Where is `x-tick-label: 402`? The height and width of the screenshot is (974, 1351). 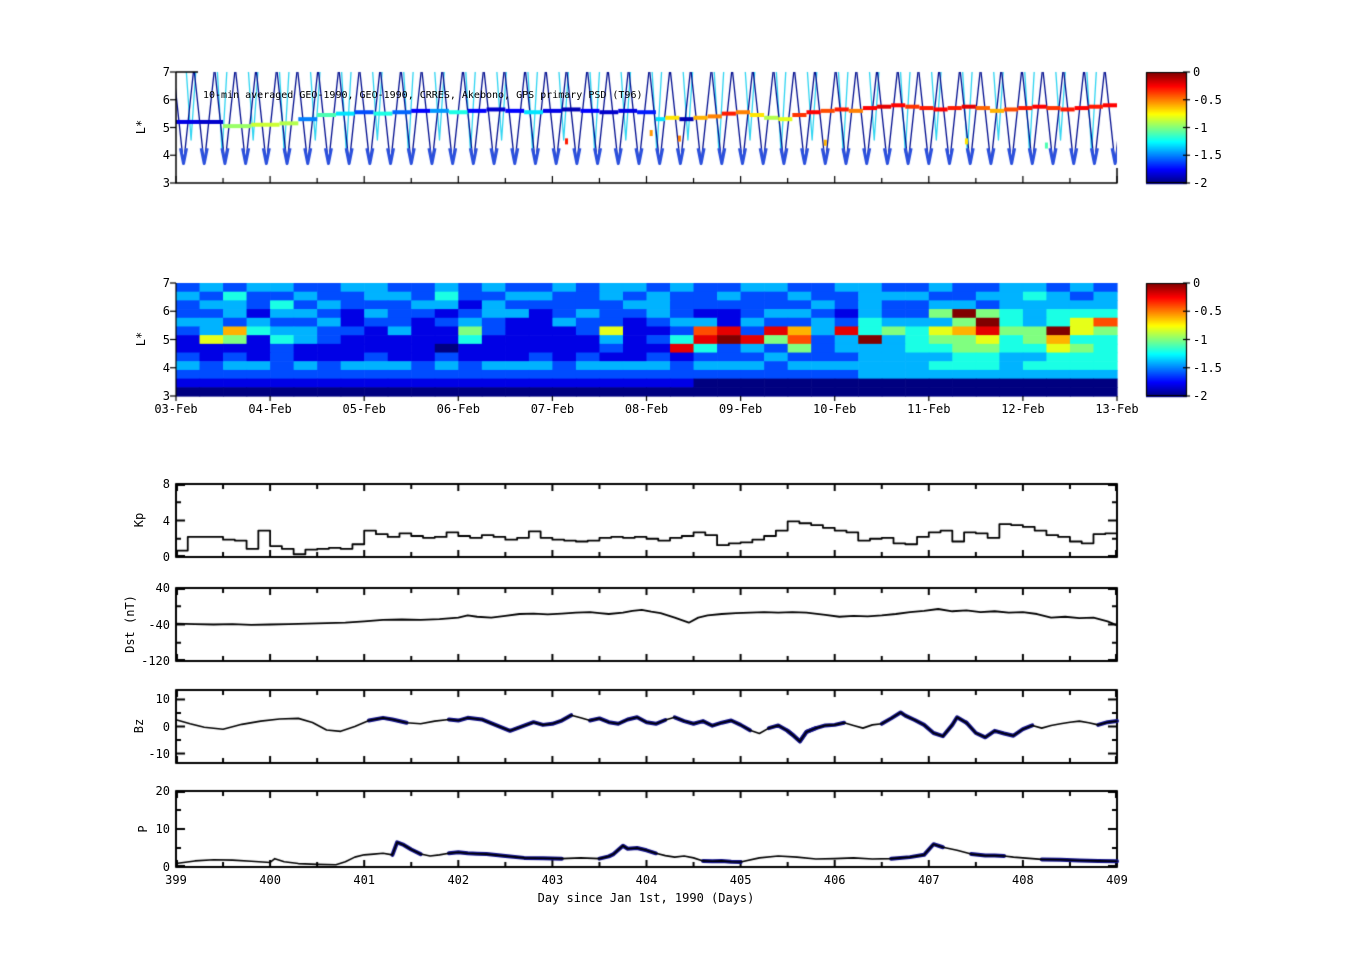
x-tick-label: 402 is located at coordinates (458, 880).